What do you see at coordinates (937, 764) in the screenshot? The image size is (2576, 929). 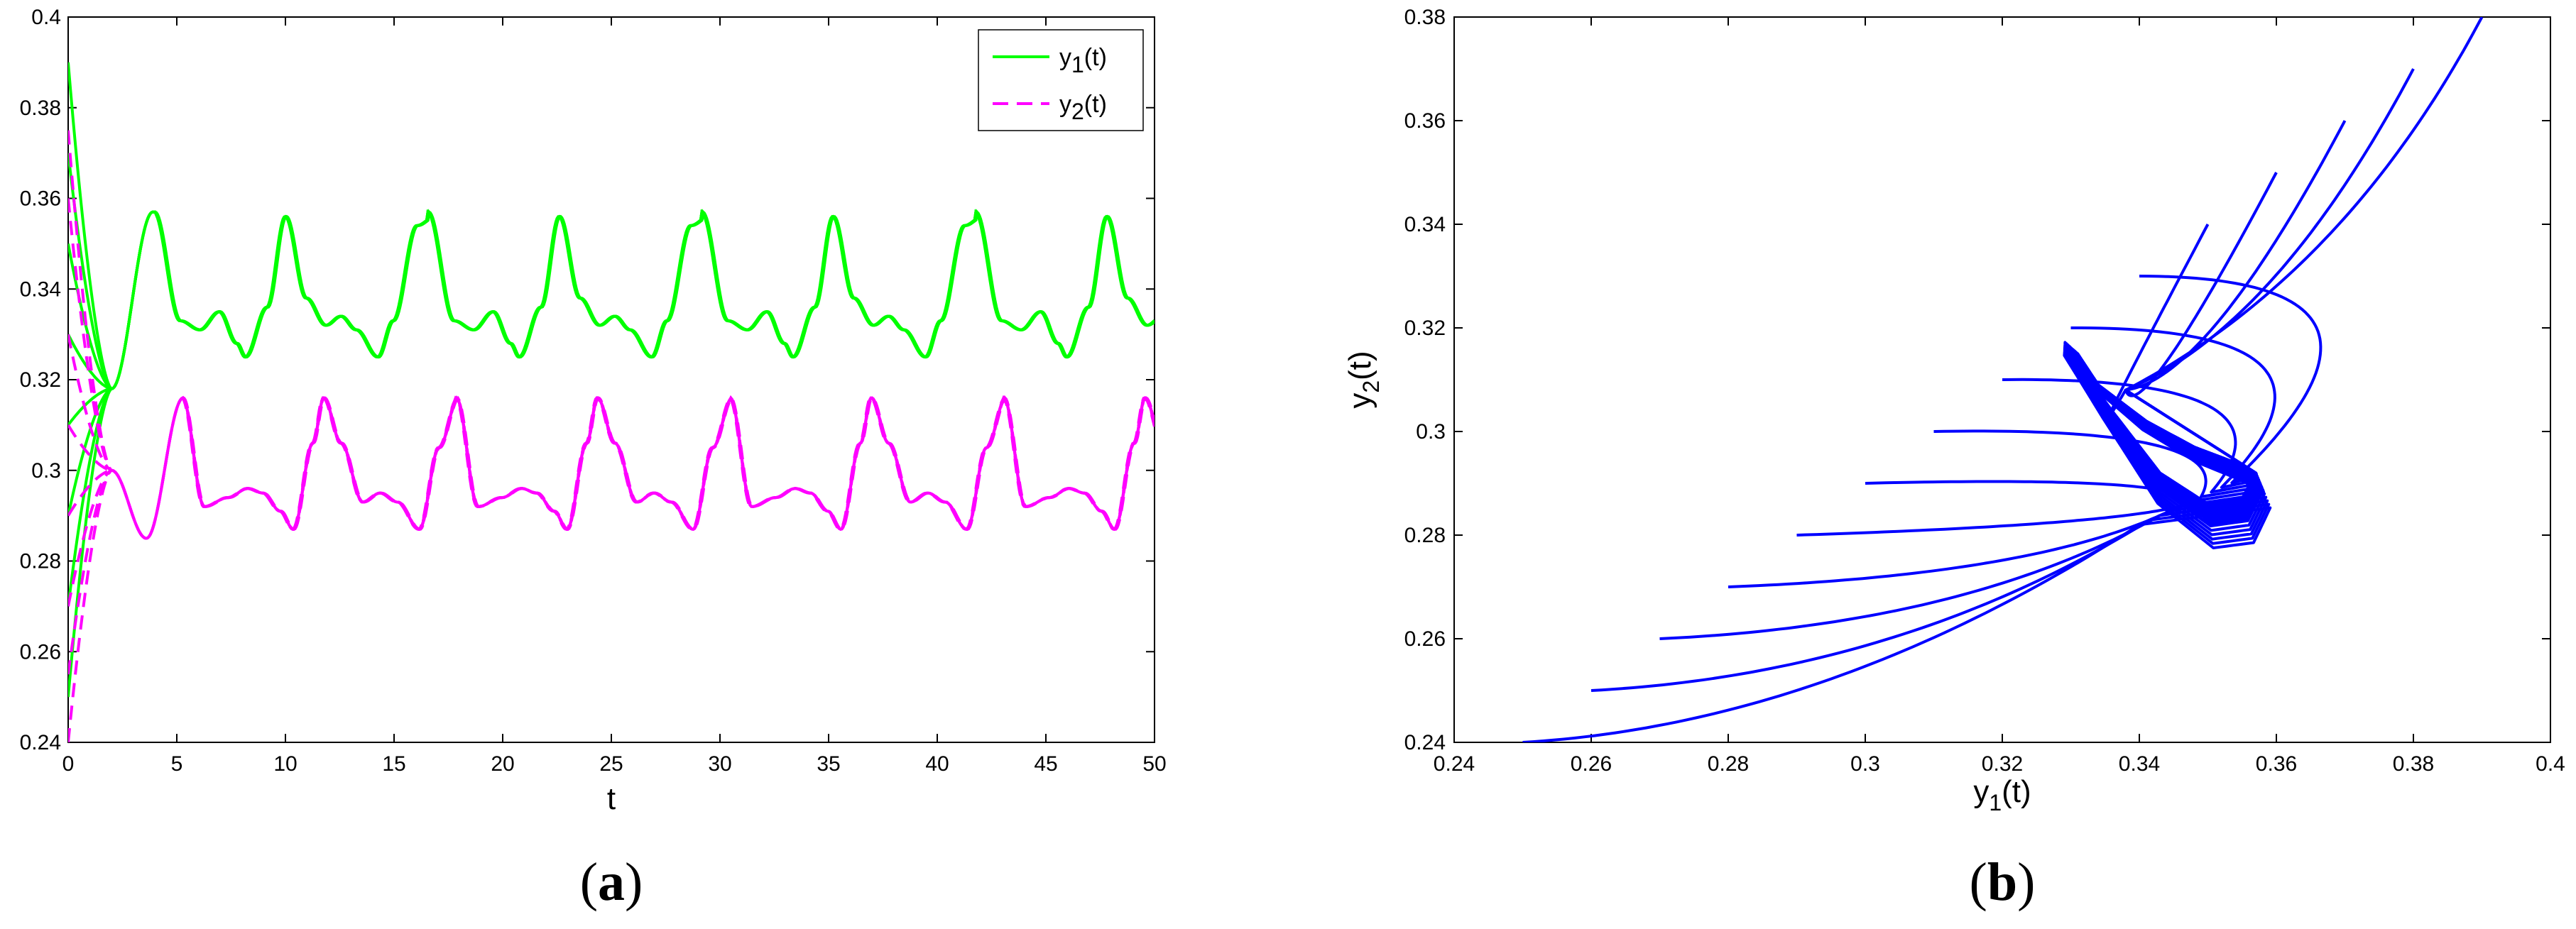 I see `chart-a-x-tick-label: 40` at bounding box center [937, 764].